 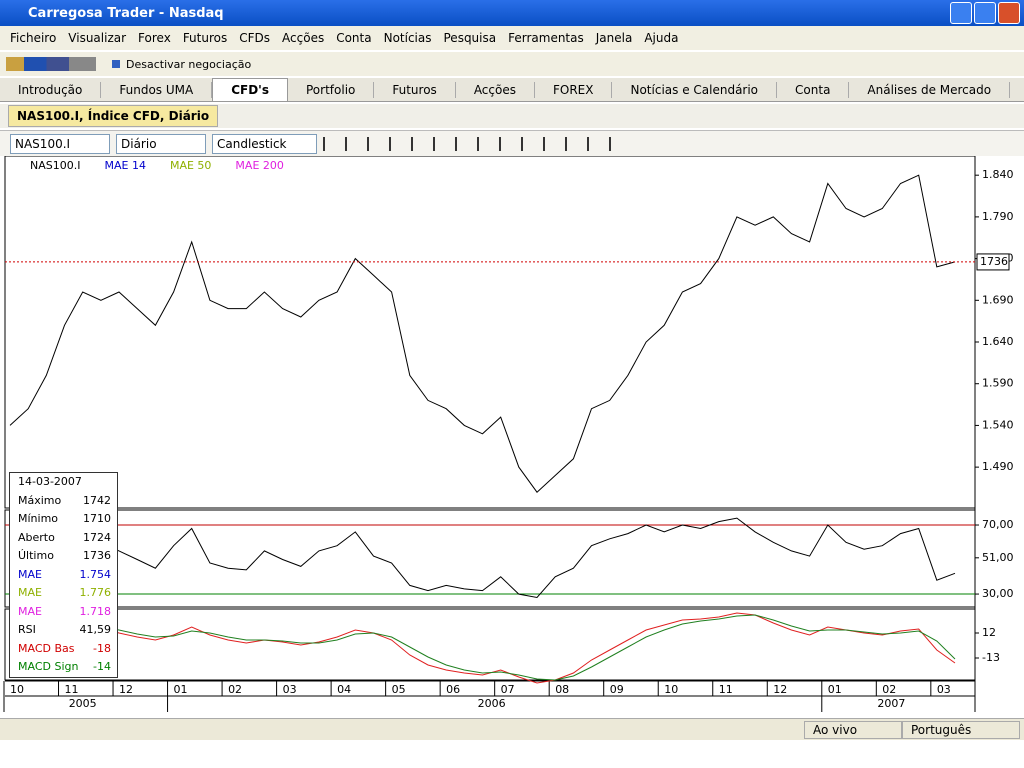 I want to click on chart-tab: NAS100.I, Índice CFD, Diário, so click(x=113, y=116).